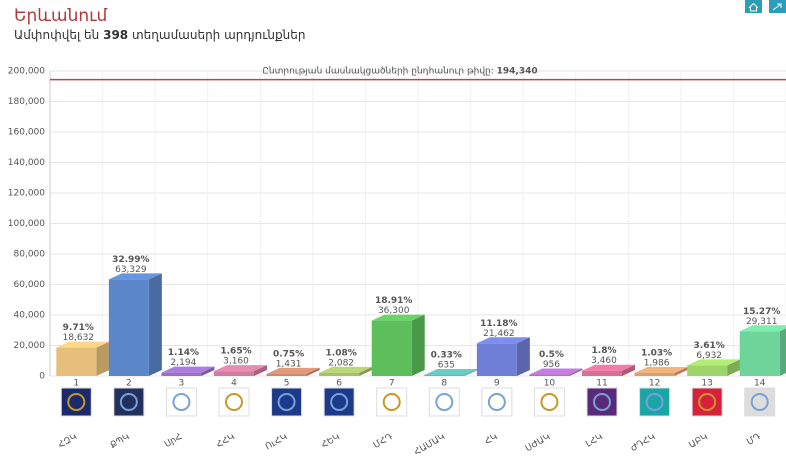  What do you see at coordinates (30, 316) in the screenshot?
I see `y-tick-label: 40,000` at bounding box center [30, 316].